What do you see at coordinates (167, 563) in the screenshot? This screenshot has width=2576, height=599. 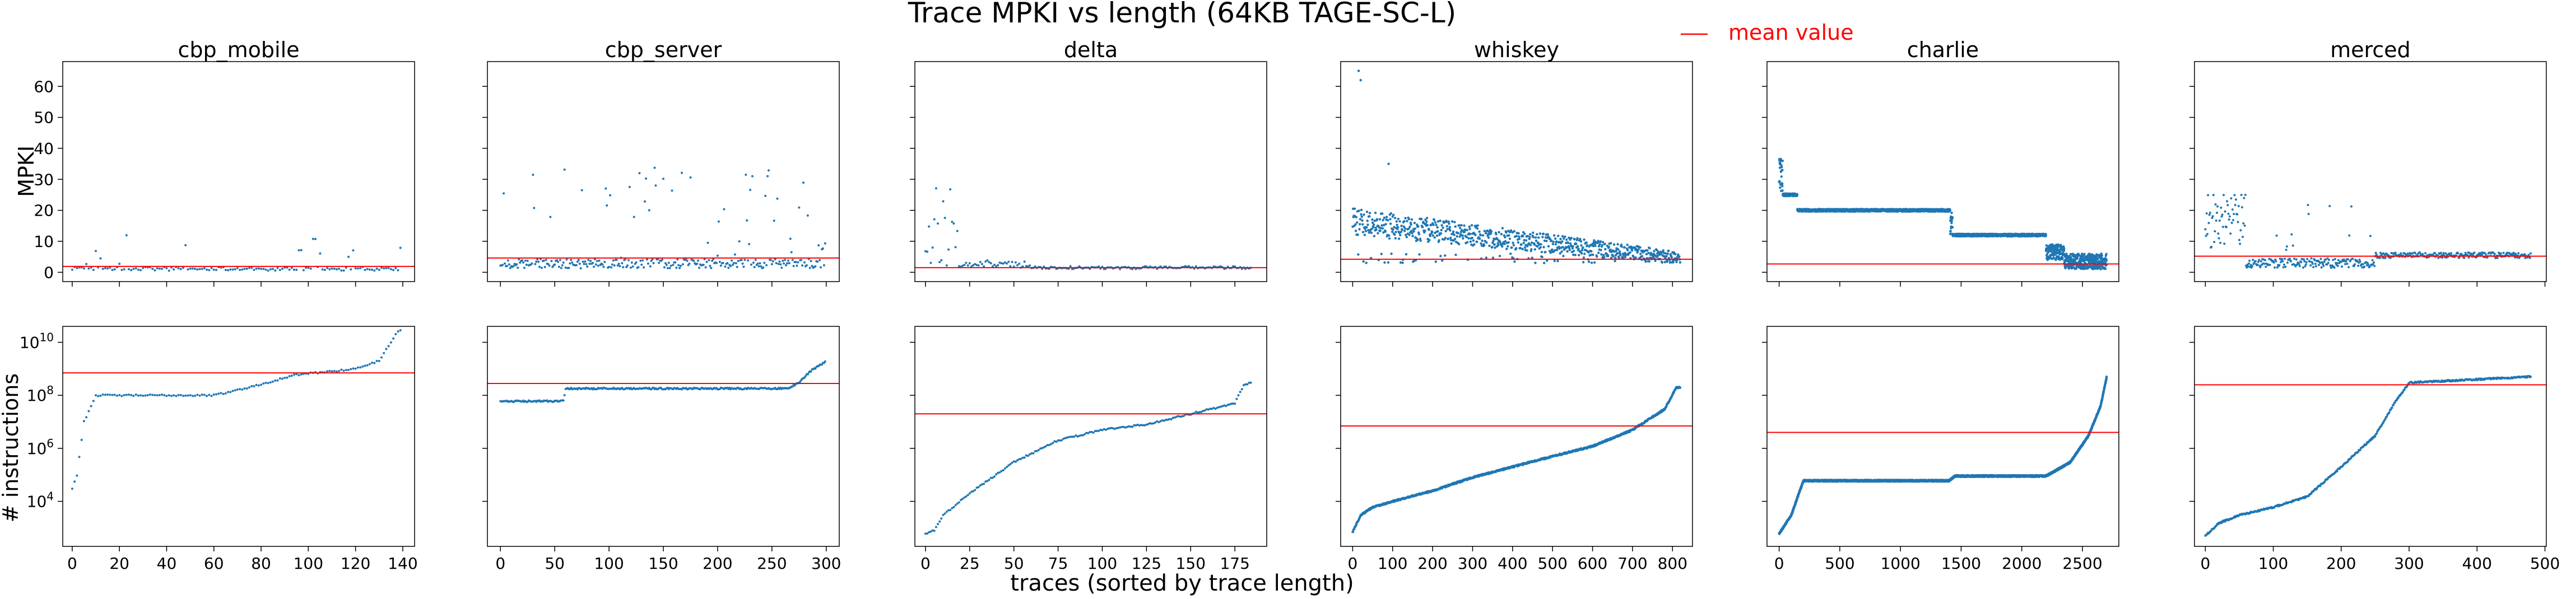 I see `x-tick-label: 40` at bounding box center [167, 563].